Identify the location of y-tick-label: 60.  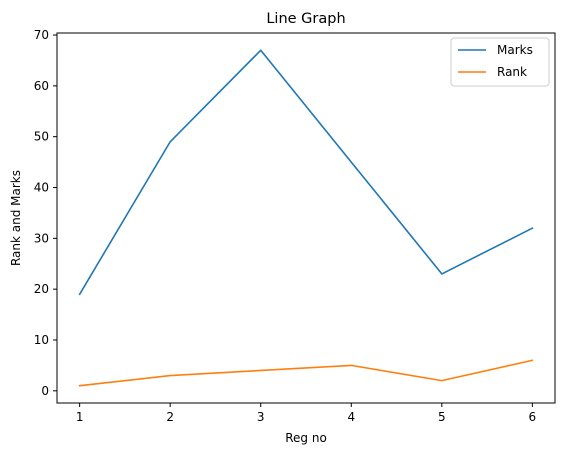
(41, 86).